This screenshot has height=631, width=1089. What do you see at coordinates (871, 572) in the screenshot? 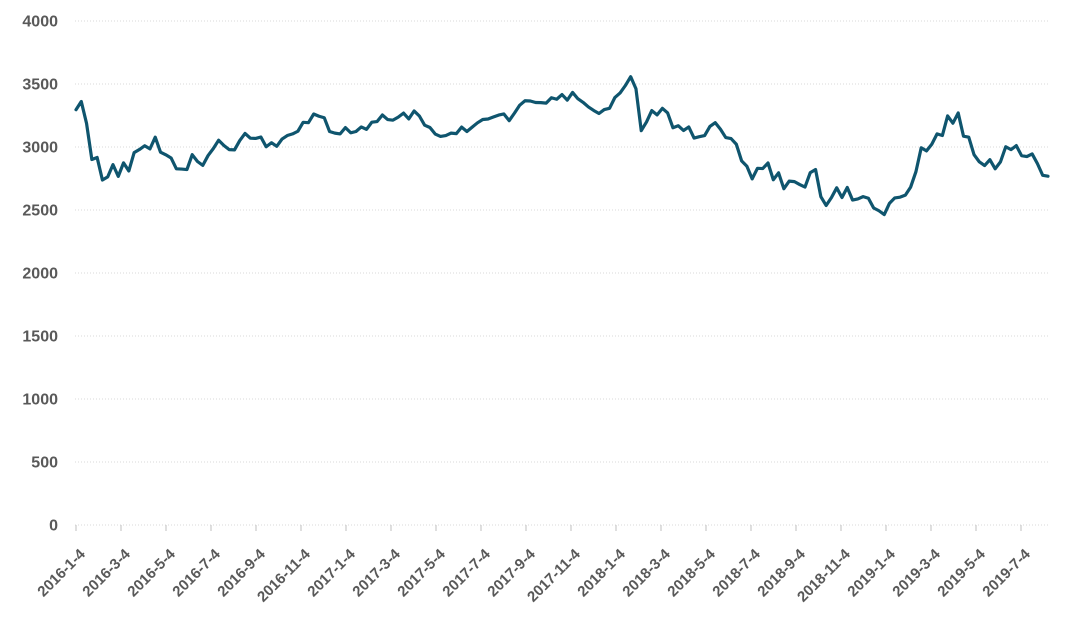
I see `x-tick-label: 2019-1-4` at bounding box center [871, 572].